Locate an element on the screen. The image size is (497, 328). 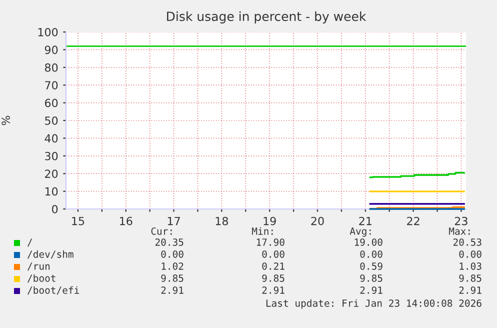
text: 1.03 is located at coordinates (471, 266).